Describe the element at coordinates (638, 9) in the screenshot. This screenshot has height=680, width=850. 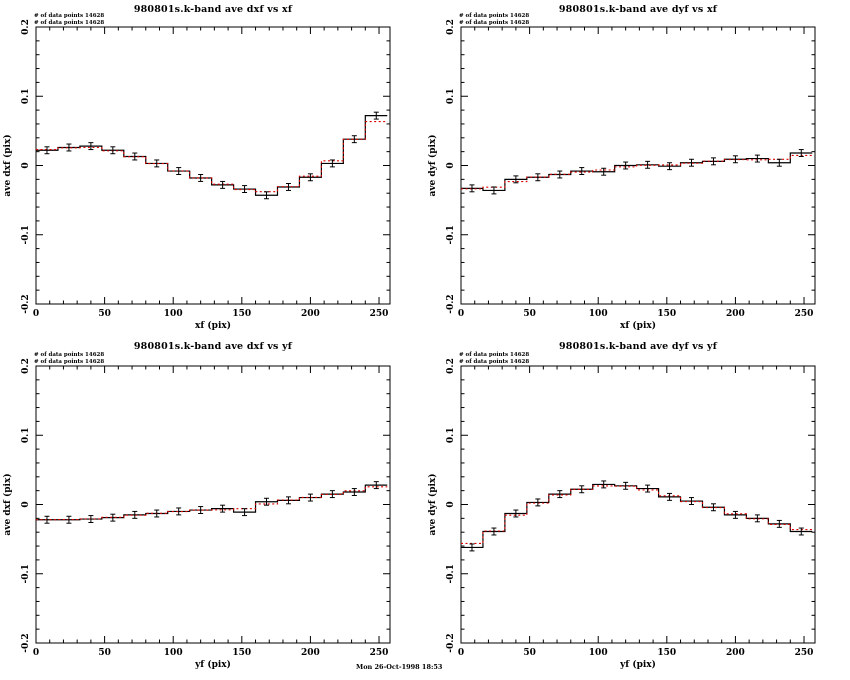
I see `chart-title: 980801s.k-band ave dyf vs xf` at that location.